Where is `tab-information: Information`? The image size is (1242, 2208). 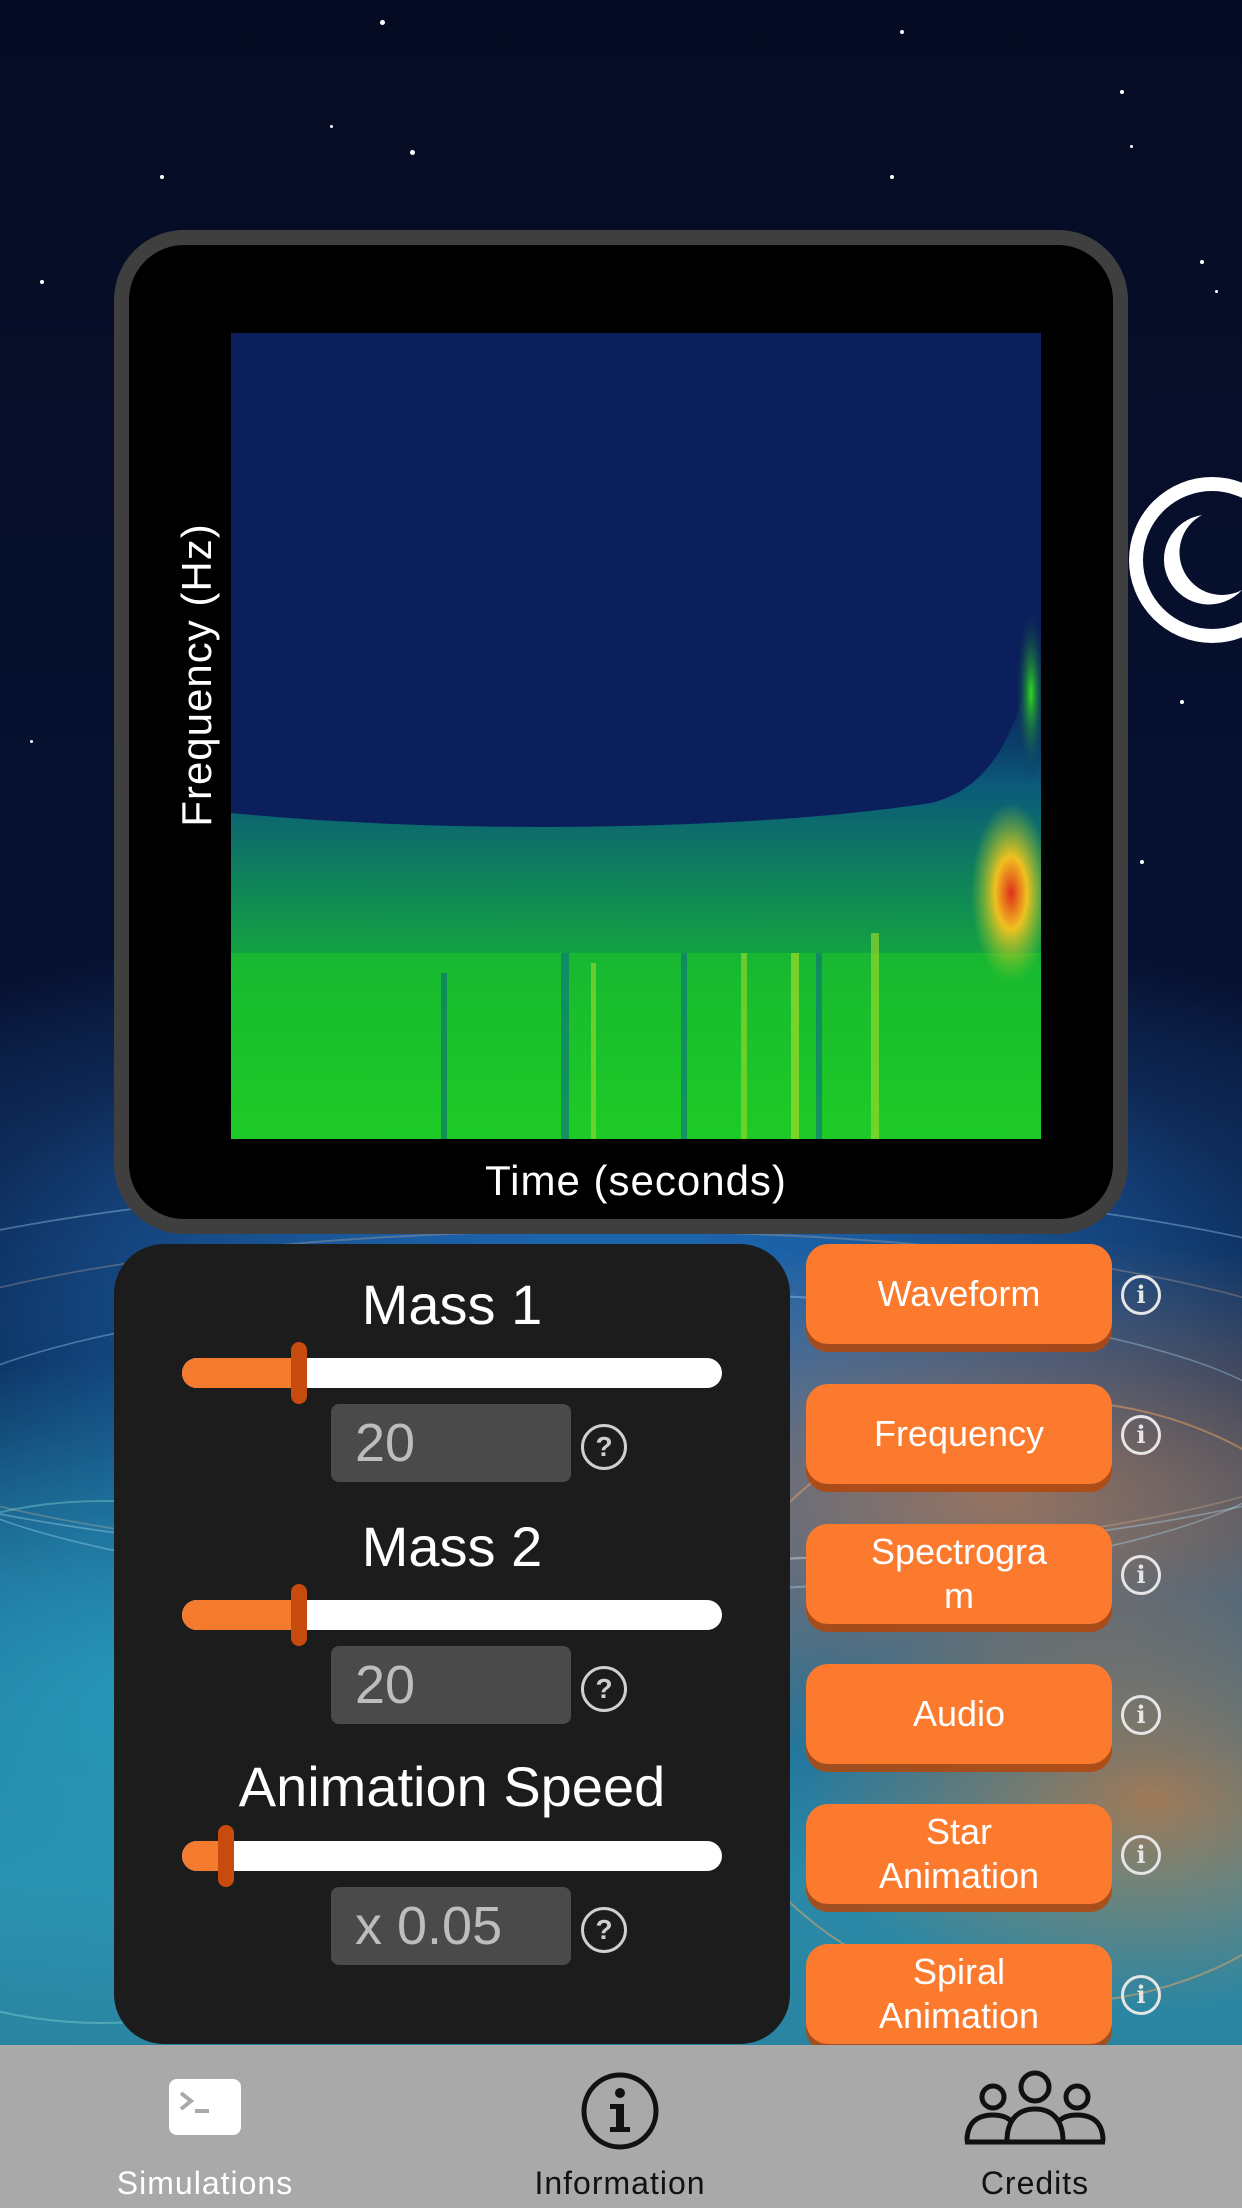 tab-information: Information is located at coordinates (620, 2126).